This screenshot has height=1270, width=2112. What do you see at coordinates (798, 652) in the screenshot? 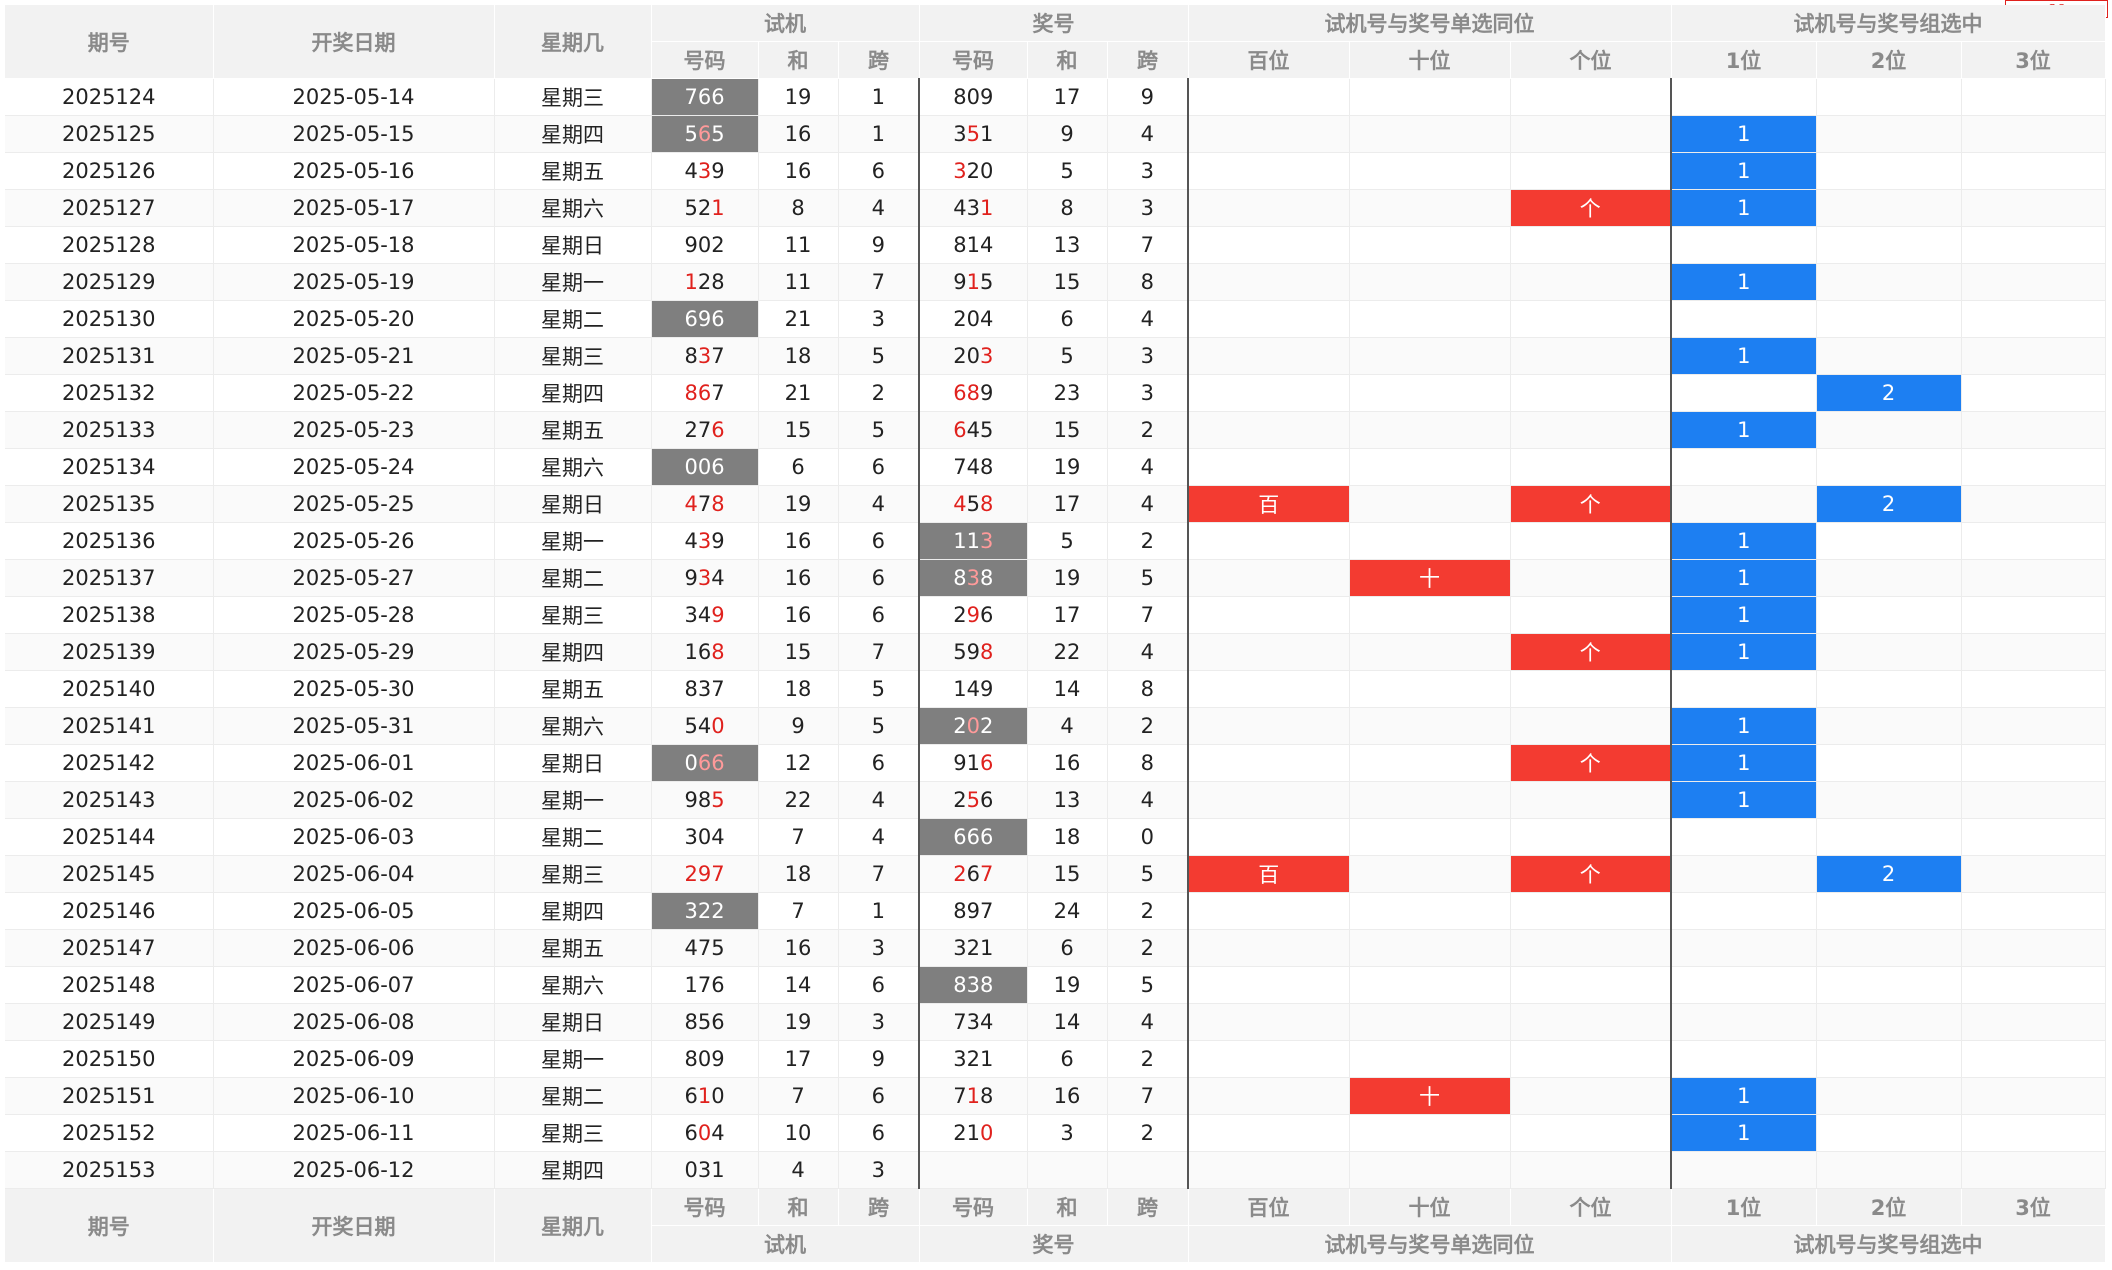
I see `shiji-sum-cell: 15` at bounding box center [798, 652].